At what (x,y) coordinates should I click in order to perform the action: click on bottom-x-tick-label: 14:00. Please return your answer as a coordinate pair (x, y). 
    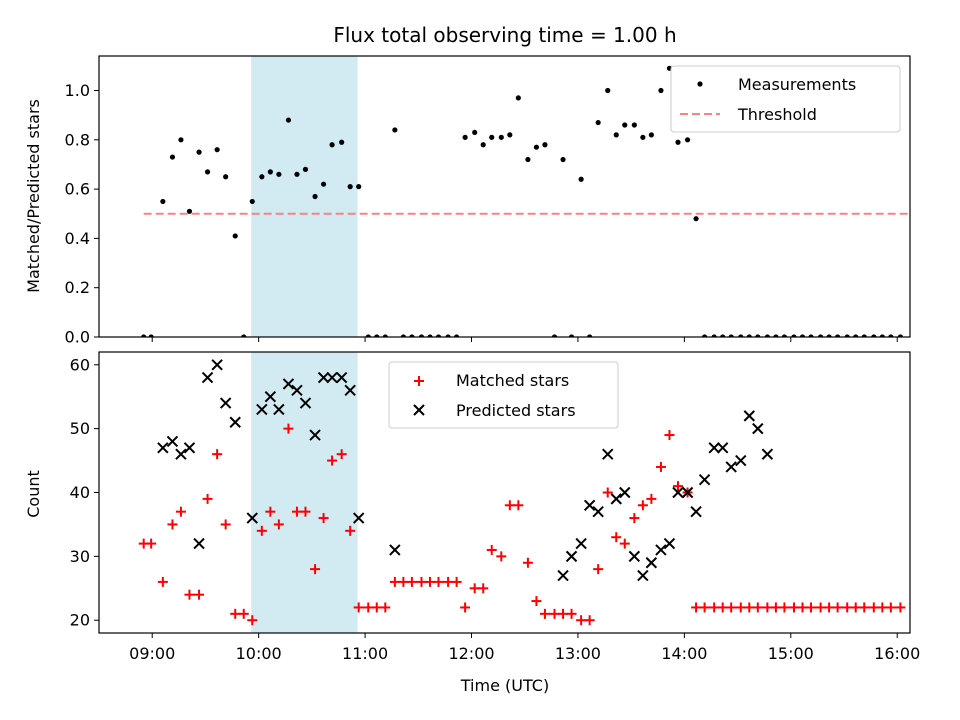
    Looking at the image, I should click on (684, 653).